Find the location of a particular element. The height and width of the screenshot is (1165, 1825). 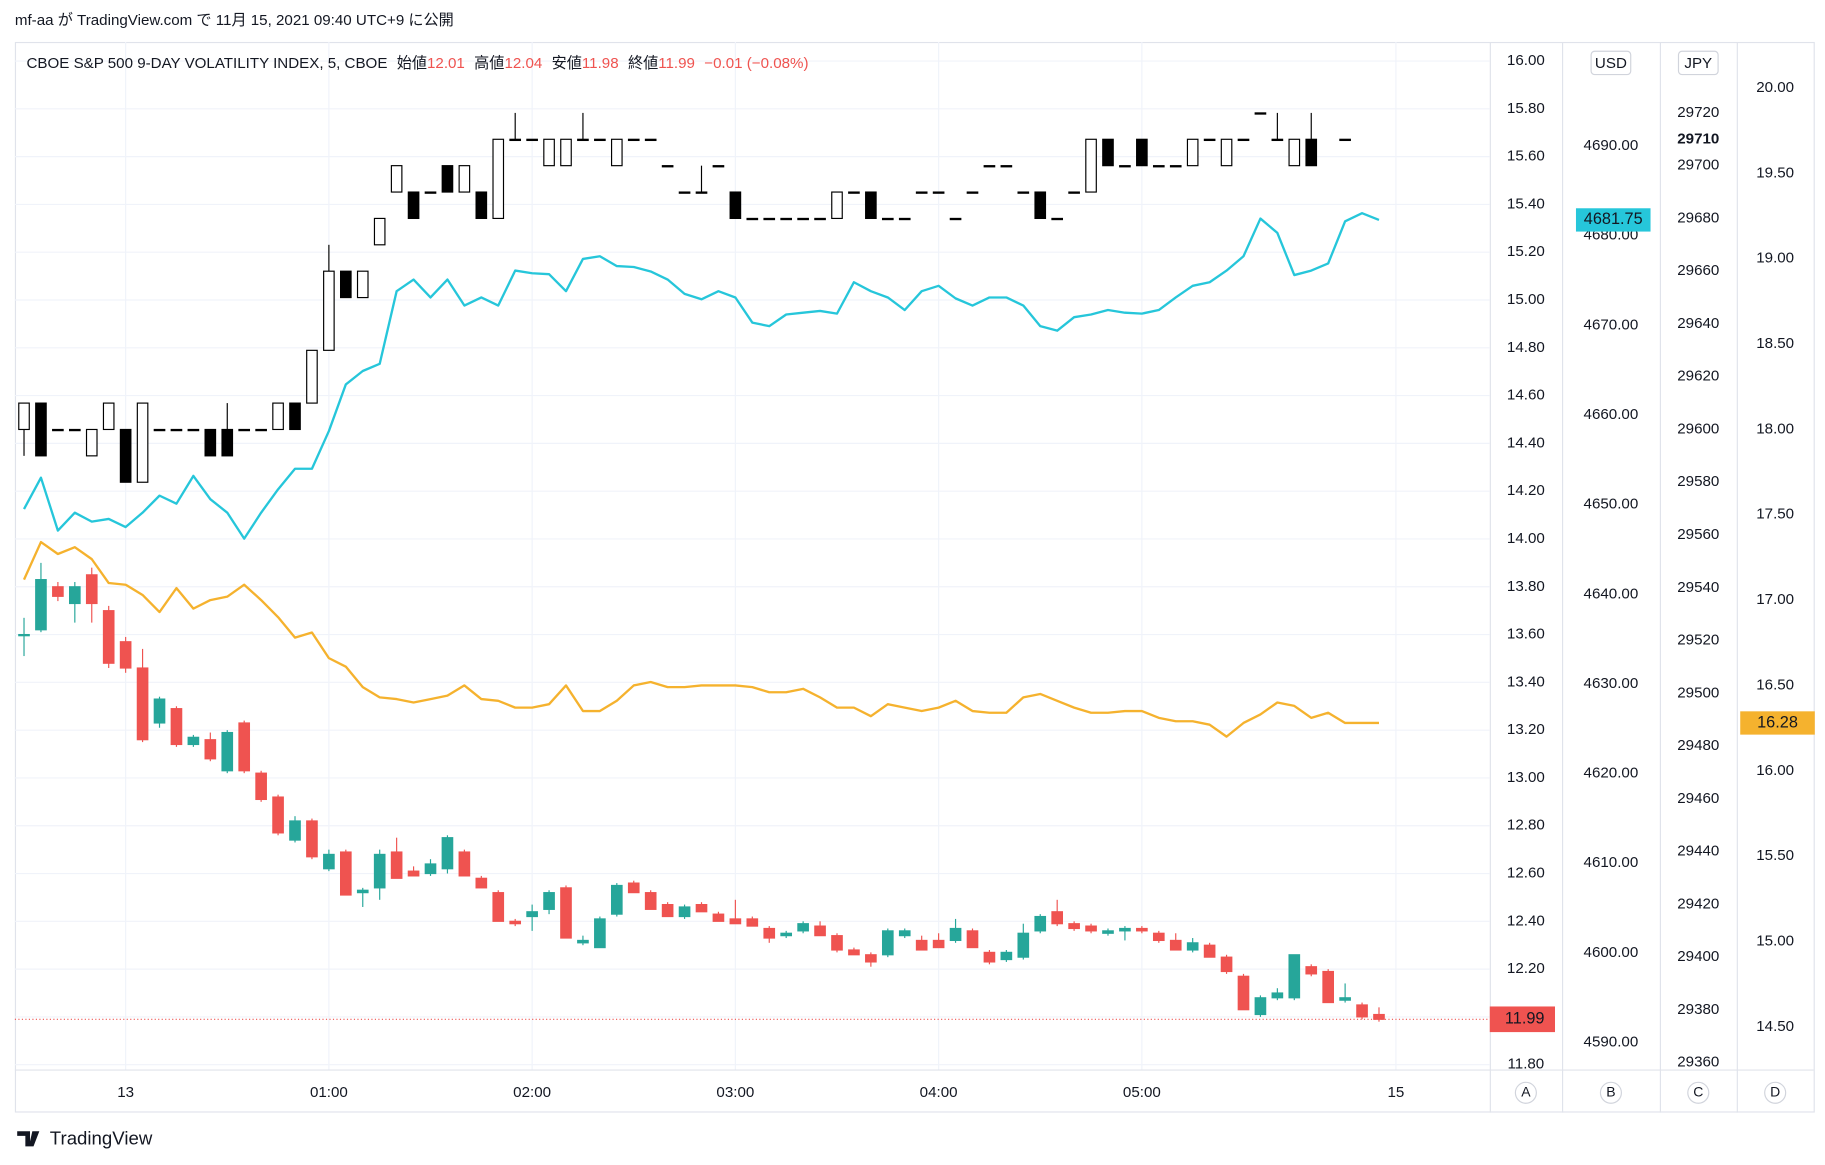

y-tick-label: 18.00 is located at coordinates (1775, 428).